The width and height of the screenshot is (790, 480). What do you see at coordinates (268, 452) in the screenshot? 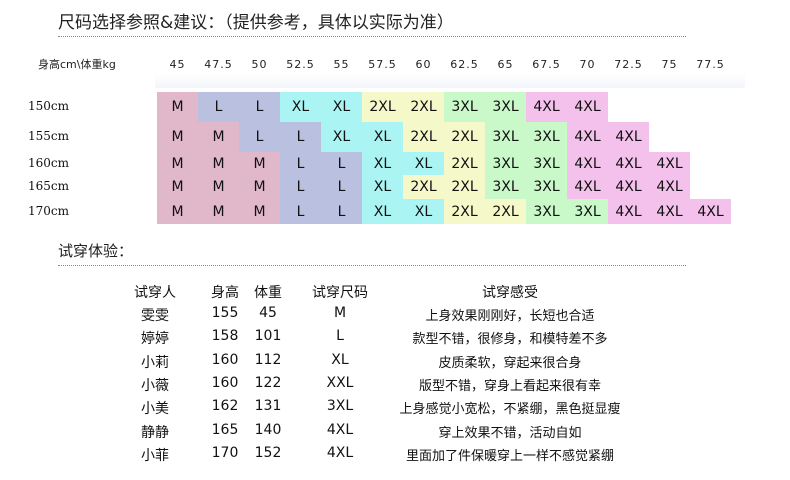
I see `trial-cell: 152` at bounding box center [268, 452].